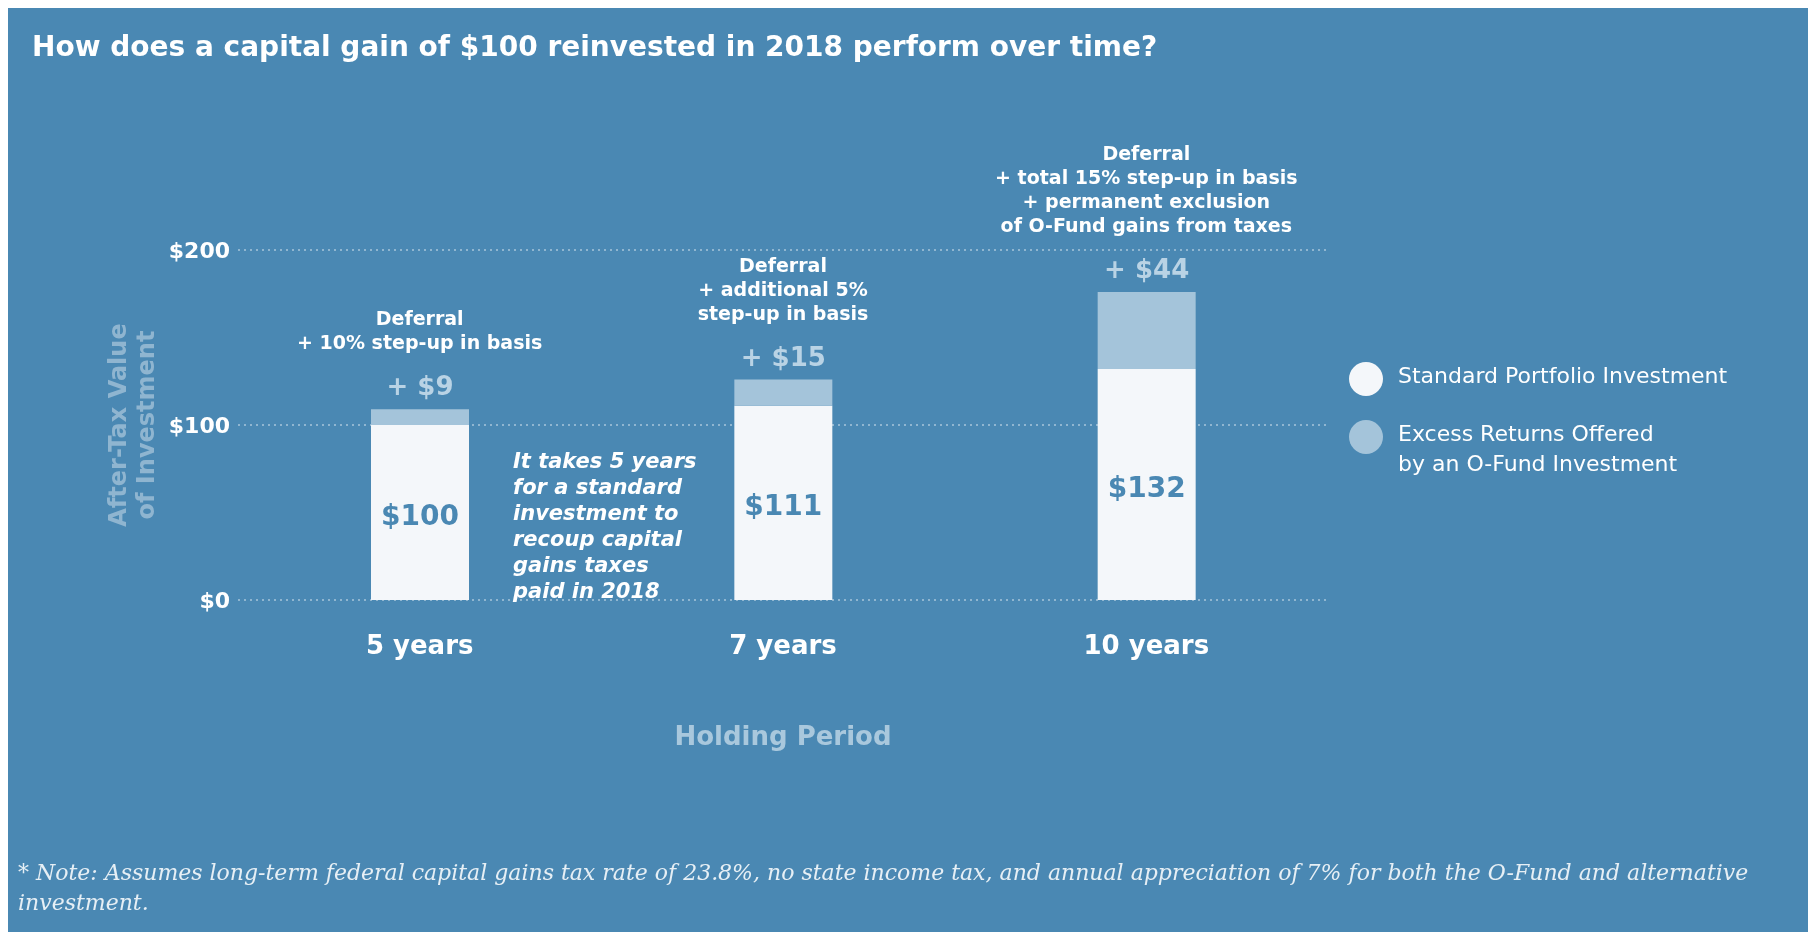 This screenshot has height=940, width=1816. Describe the element at coordinates (1146, 189) in the screenshot. I see `annotation: Deferral + total 15% step-up in basis + permanent exclusion of O-Fund gains from taxes` at that location.